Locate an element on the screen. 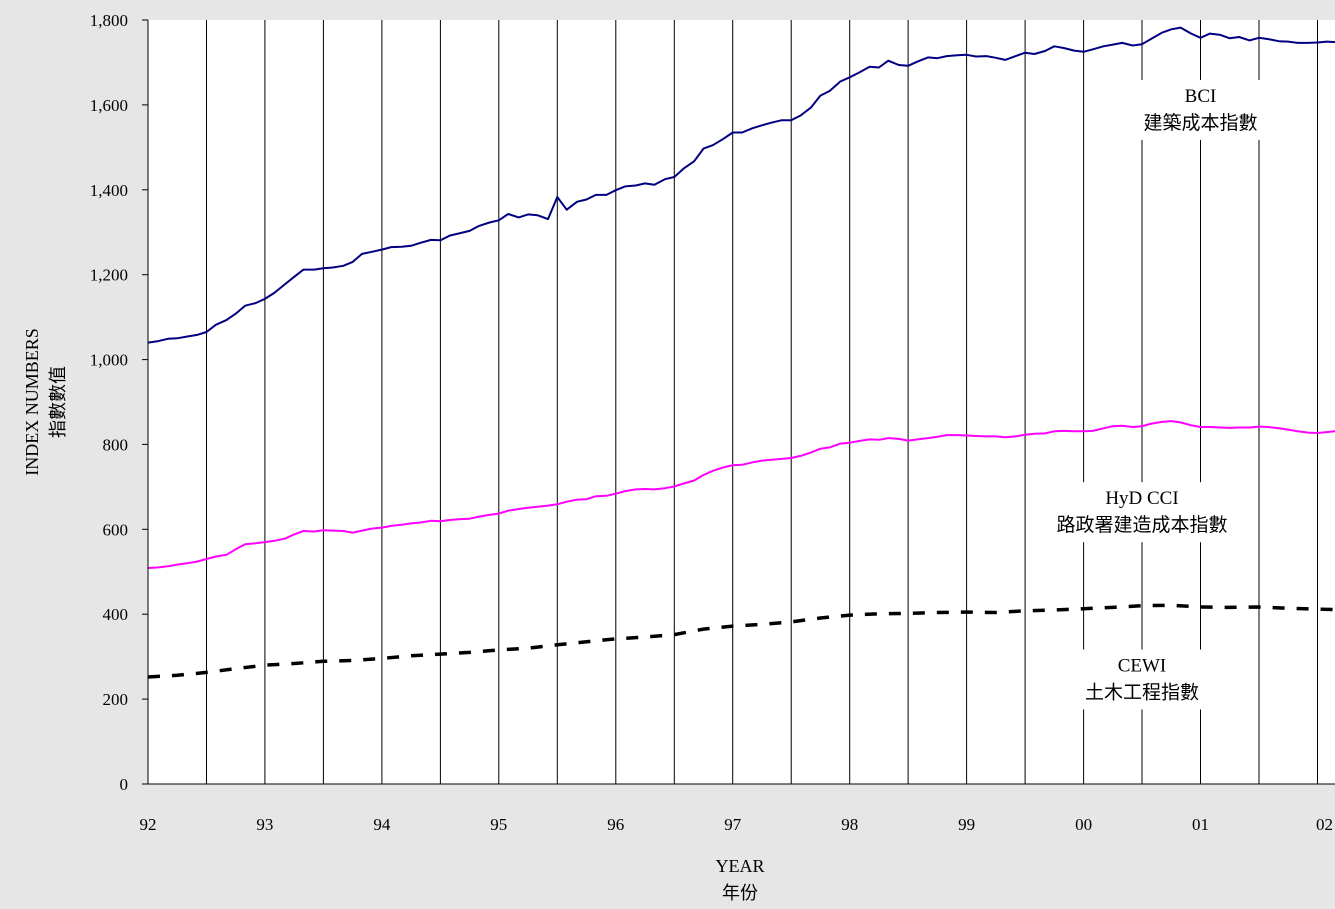  series-label-zh-cewi: 土木工程指數 is located at coordinates (1142, 693).